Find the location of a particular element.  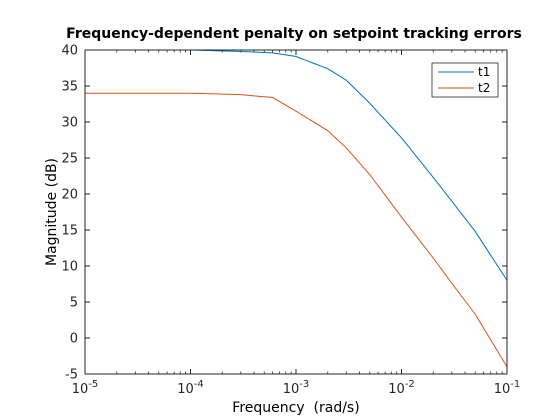

y-tick-label: -5 is located at coordinates (71, 375).